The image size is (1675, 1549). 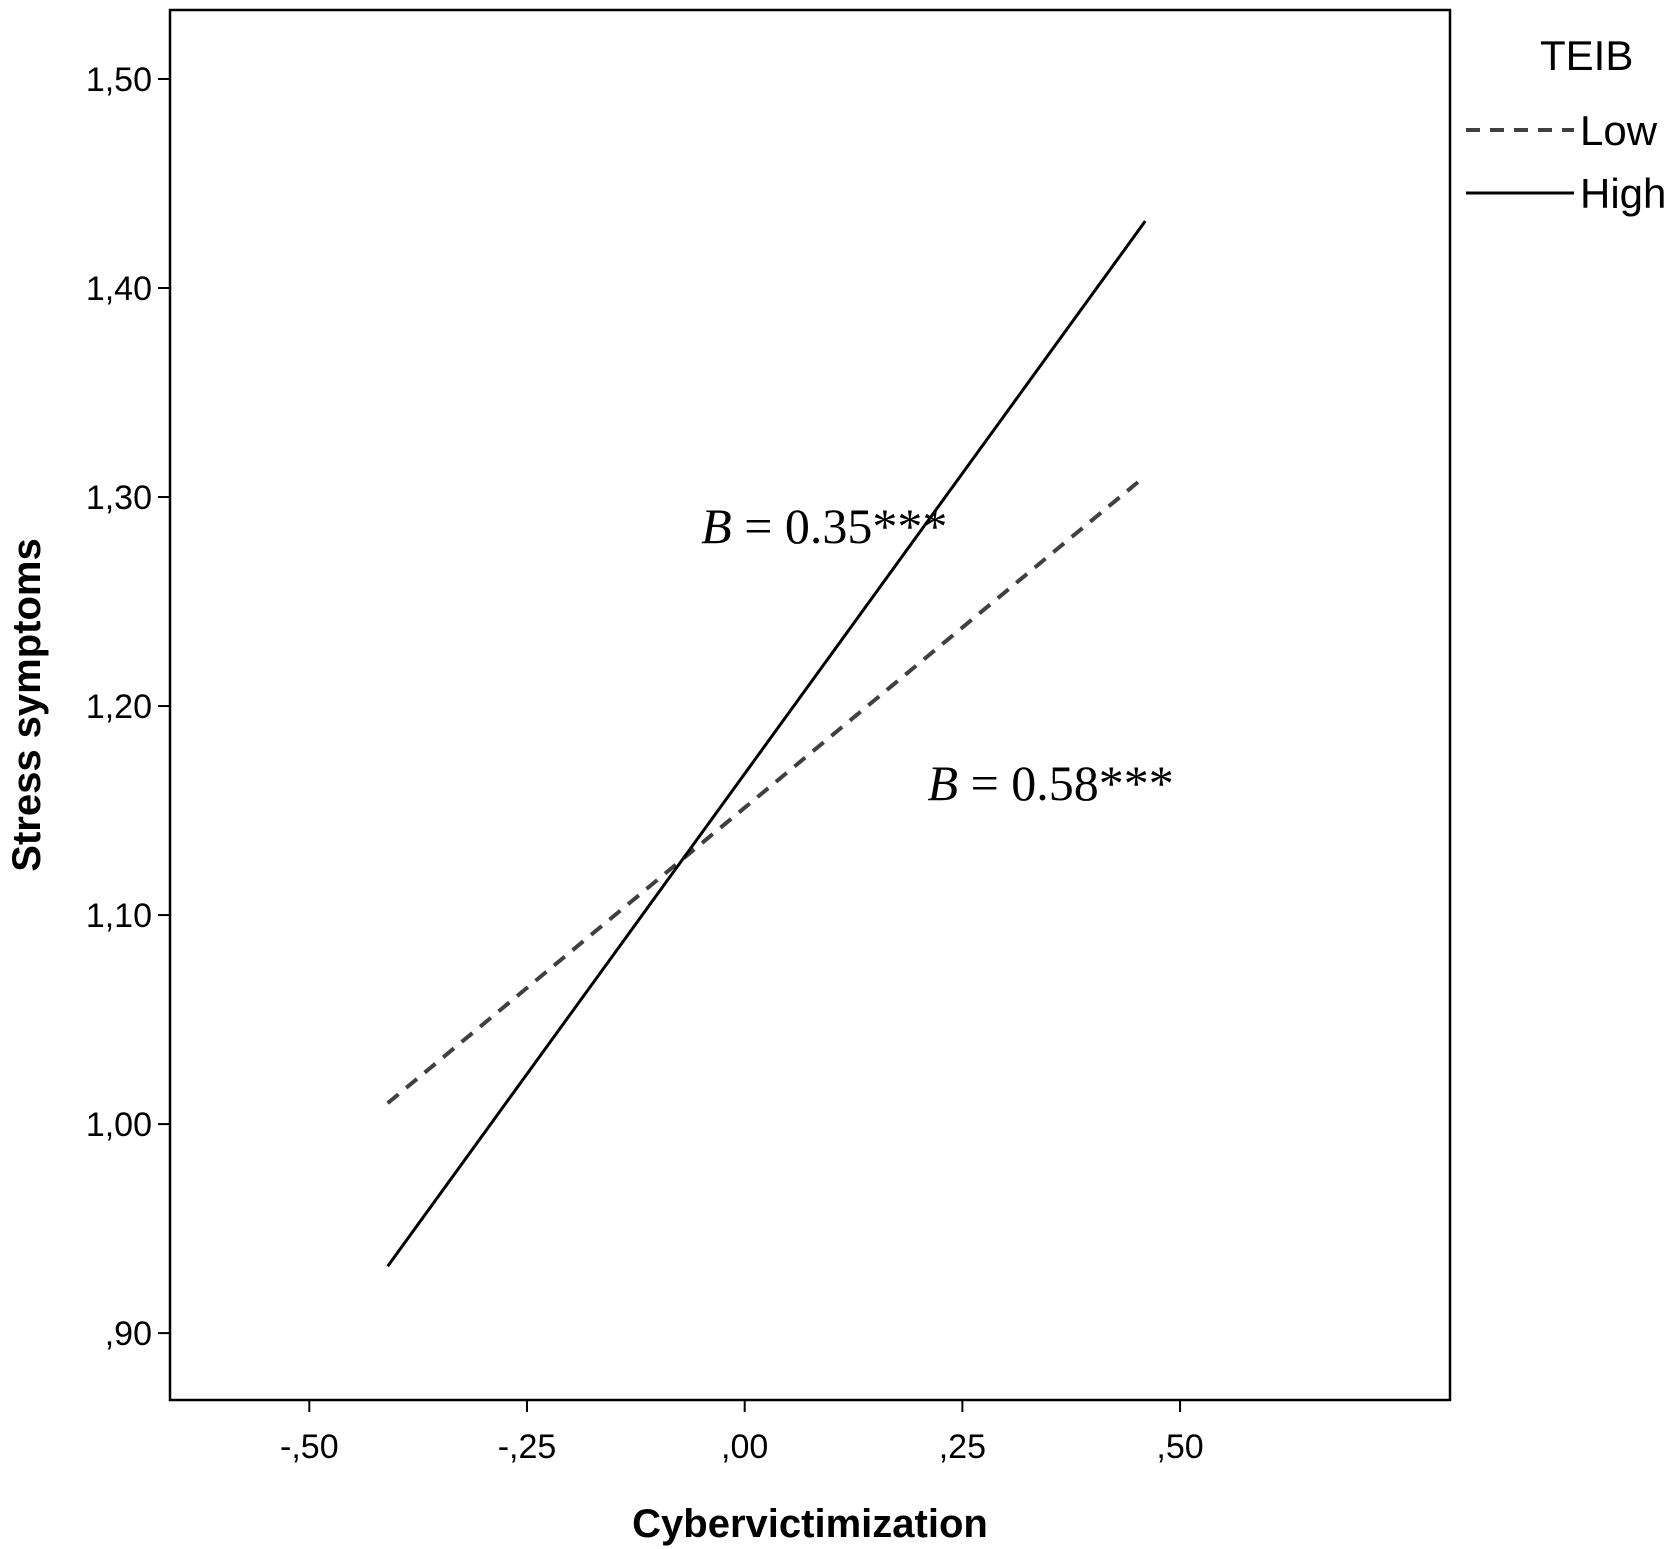 I want to click on annotations: B = 0.35*** B = 0.58***, so click(x=937, y=654).